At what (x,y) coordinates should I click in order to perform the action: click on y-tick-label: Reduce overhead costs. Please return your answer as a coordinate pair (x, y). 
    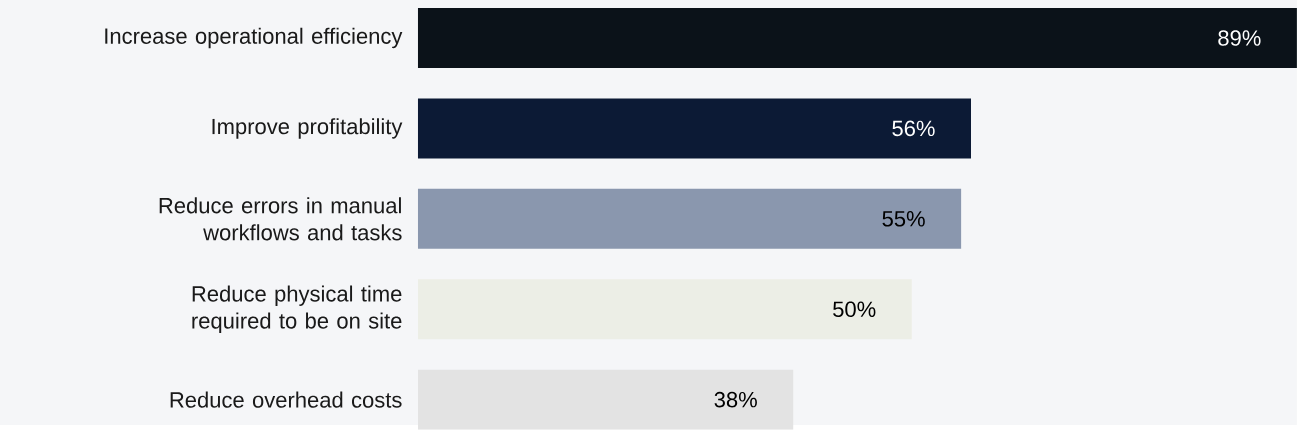
    Looking at the image, I should click on (286, 399).